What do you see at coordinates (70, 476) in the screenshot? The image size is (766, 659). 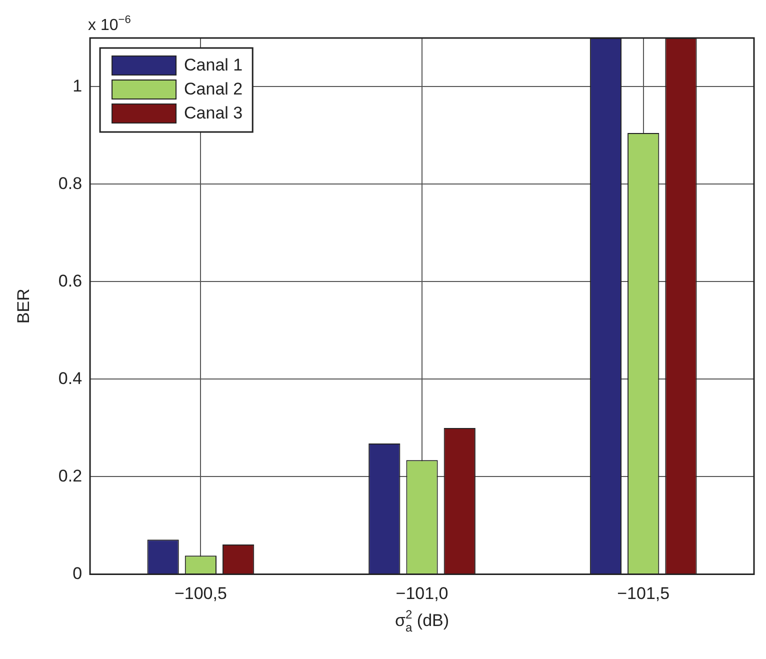 I see `y-tick-label: 0.2` at bounding box center [70, 476].